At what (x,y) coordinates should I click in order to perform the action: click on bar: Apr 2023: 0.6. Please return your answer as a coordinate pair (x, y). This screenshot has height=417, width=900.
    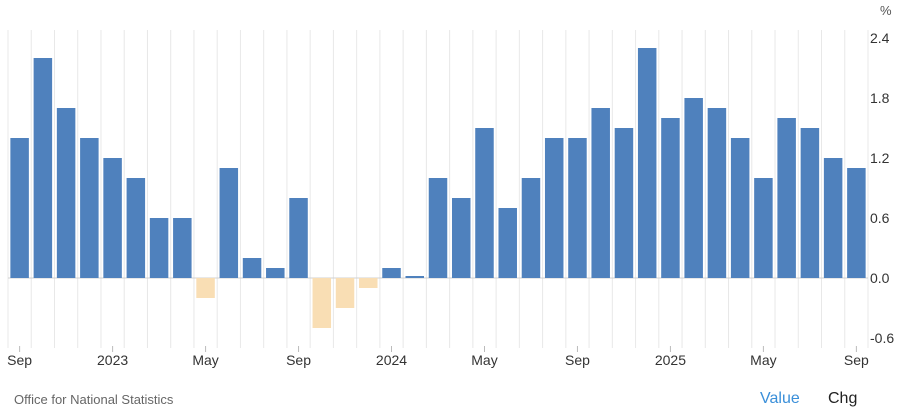
    Looking at the image, I should click on (182, 248).